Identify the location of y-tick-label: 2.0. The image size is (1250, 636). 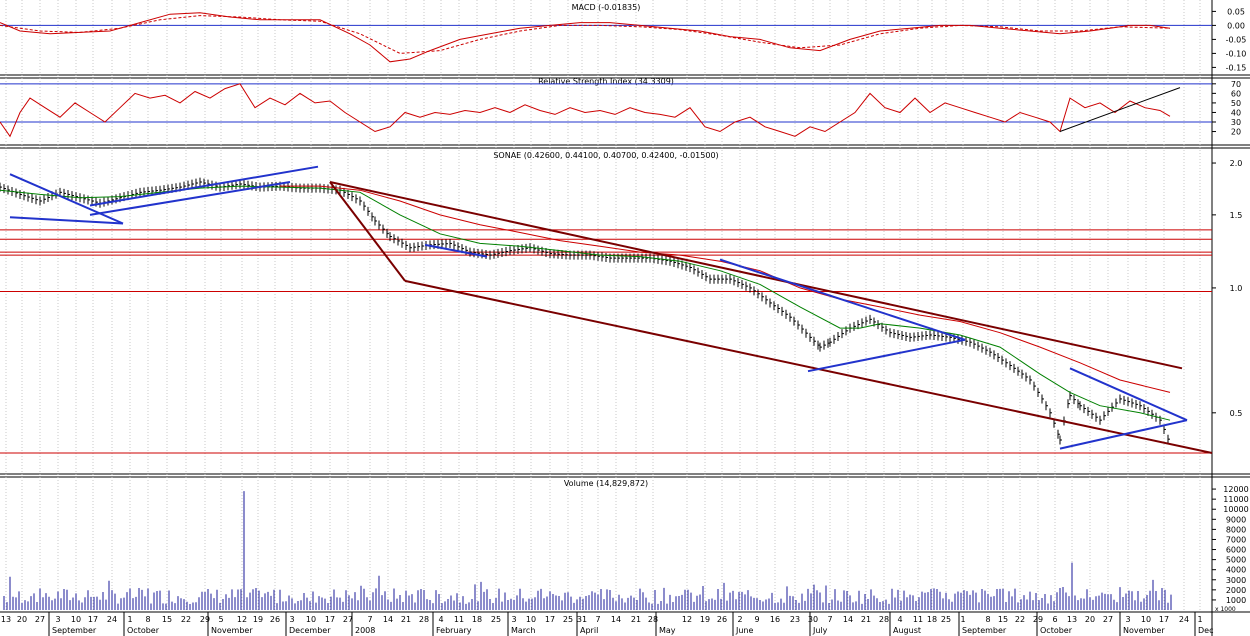
(1236, 163).